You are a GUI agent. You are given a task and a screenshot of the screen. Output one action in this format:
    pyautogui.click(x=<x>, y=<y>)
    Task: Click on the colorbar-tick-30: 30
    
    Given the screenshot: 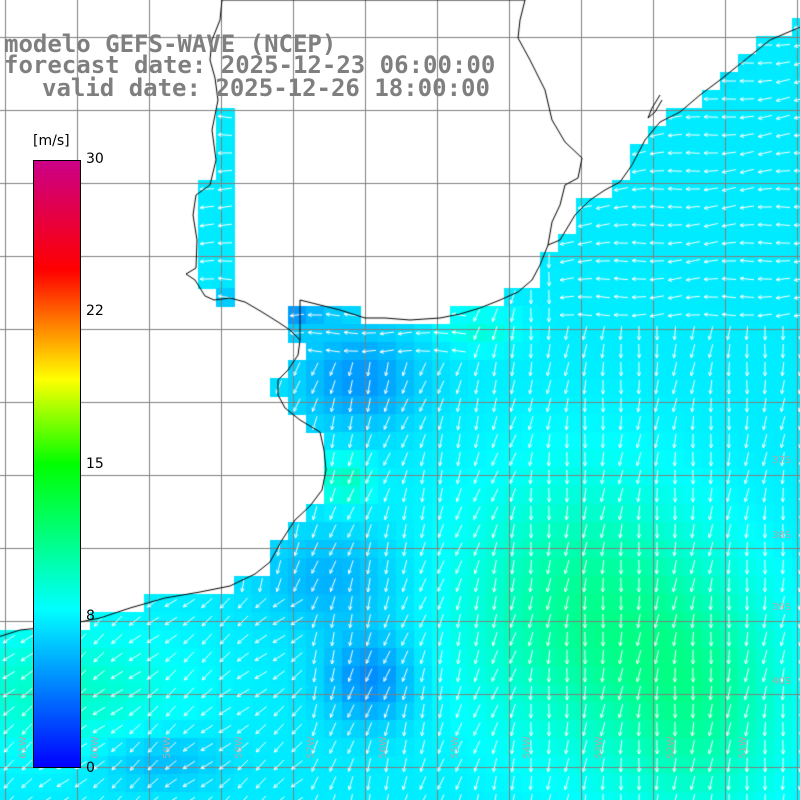 What is the action you would take?
    pyautogui.click(x=95, y=159)
    